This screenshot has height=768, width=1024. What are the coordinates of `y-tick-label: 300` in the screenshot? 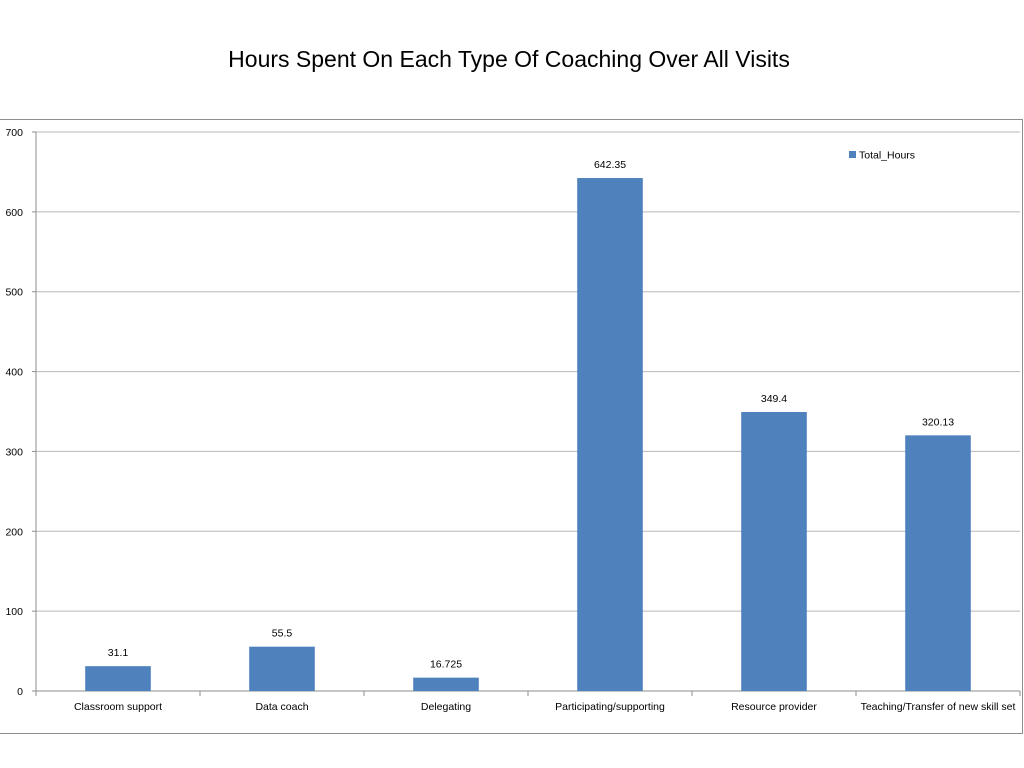 It's located at (14, 452).